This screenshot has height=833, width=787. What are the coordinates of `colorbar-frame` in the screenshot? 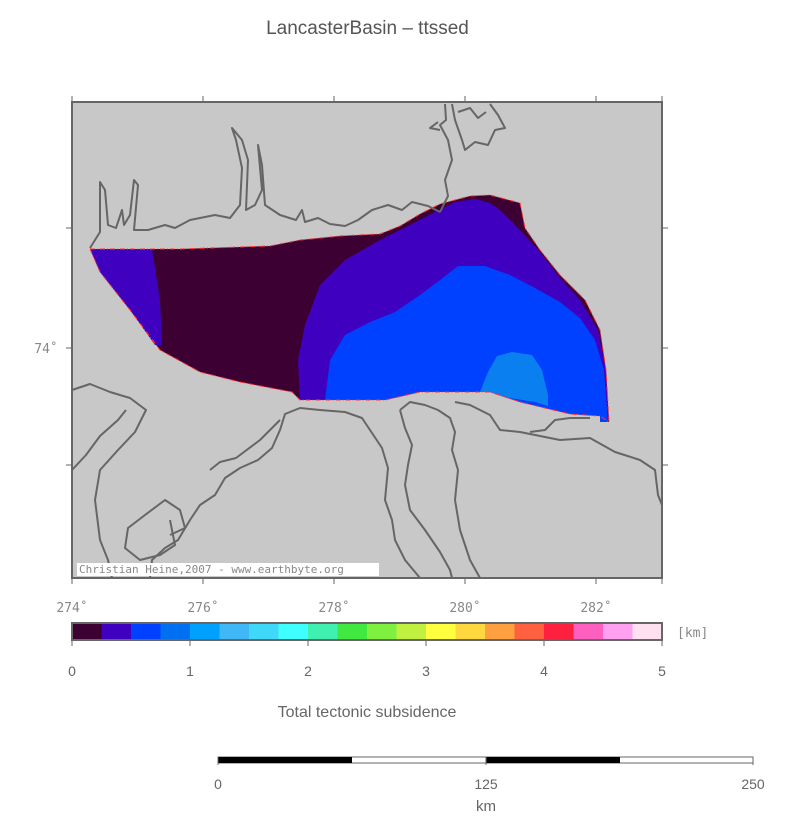 It's located at (367, 631).